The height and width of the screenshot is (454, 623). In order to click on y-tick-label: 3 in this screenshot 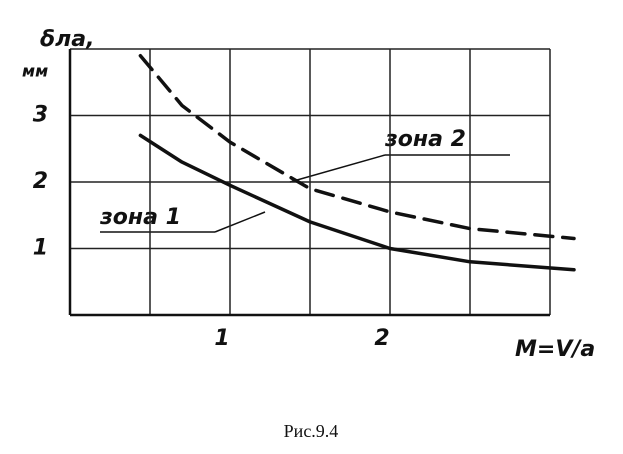, I will do `click(40, 115)`.